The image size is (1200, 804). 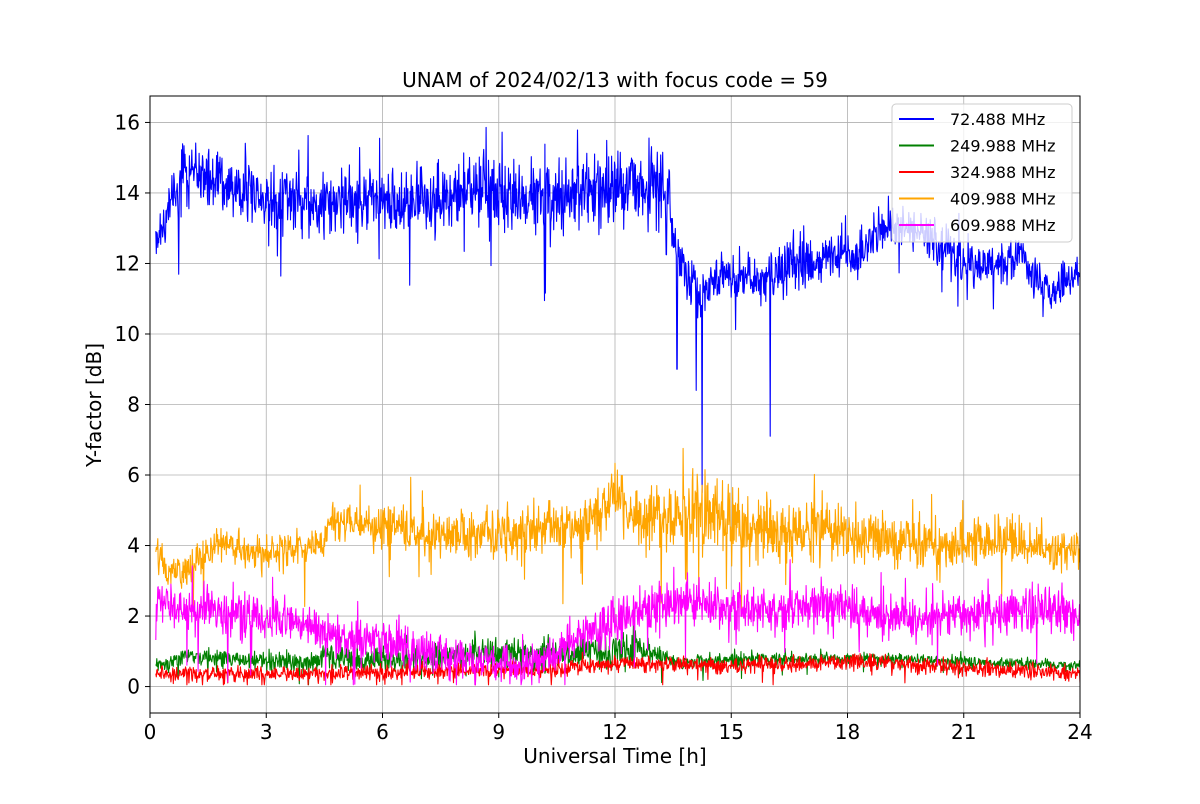 I want to click on x-tick-label: 12, so click(x=614, y=732).